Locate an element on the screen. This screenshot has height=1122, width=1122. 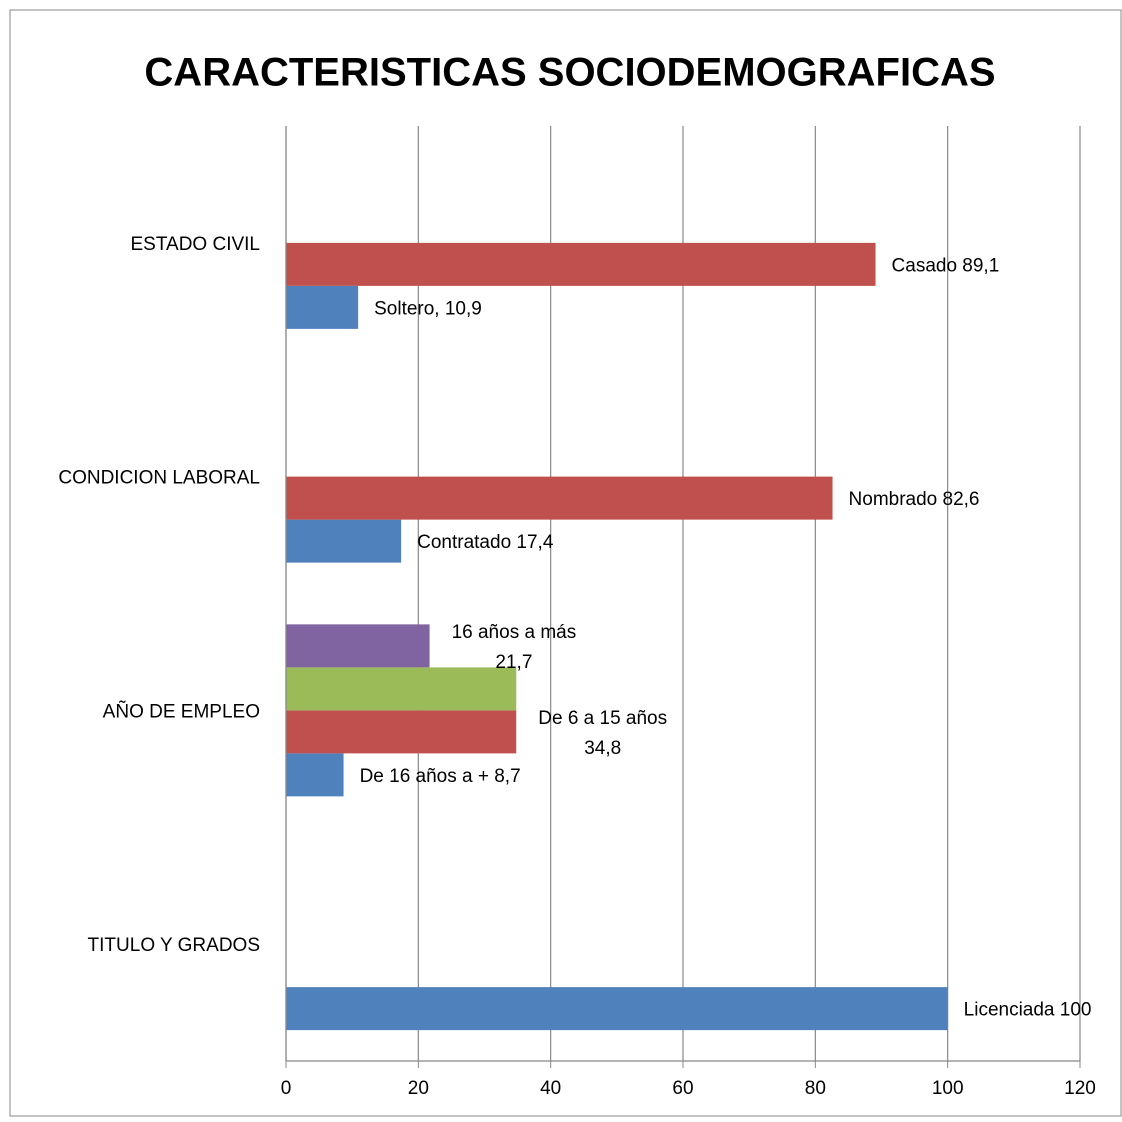
data-label: Licenciada 100 is located at coordinates (1028, 1010).